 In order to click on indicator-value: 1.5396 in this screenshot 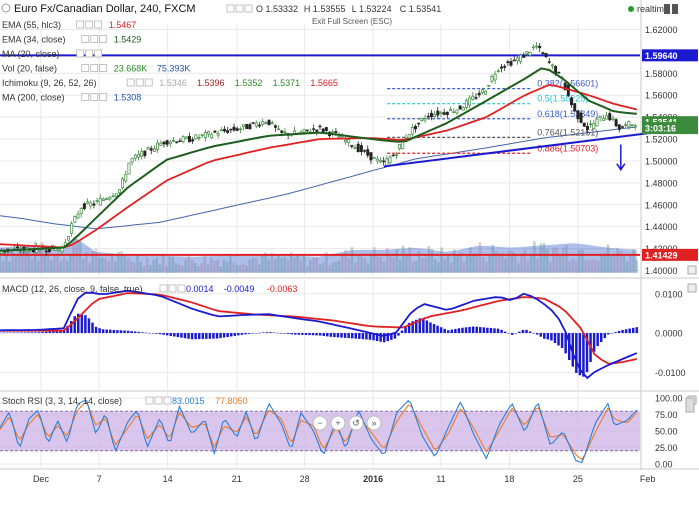, I will do `click(211, 83)`.